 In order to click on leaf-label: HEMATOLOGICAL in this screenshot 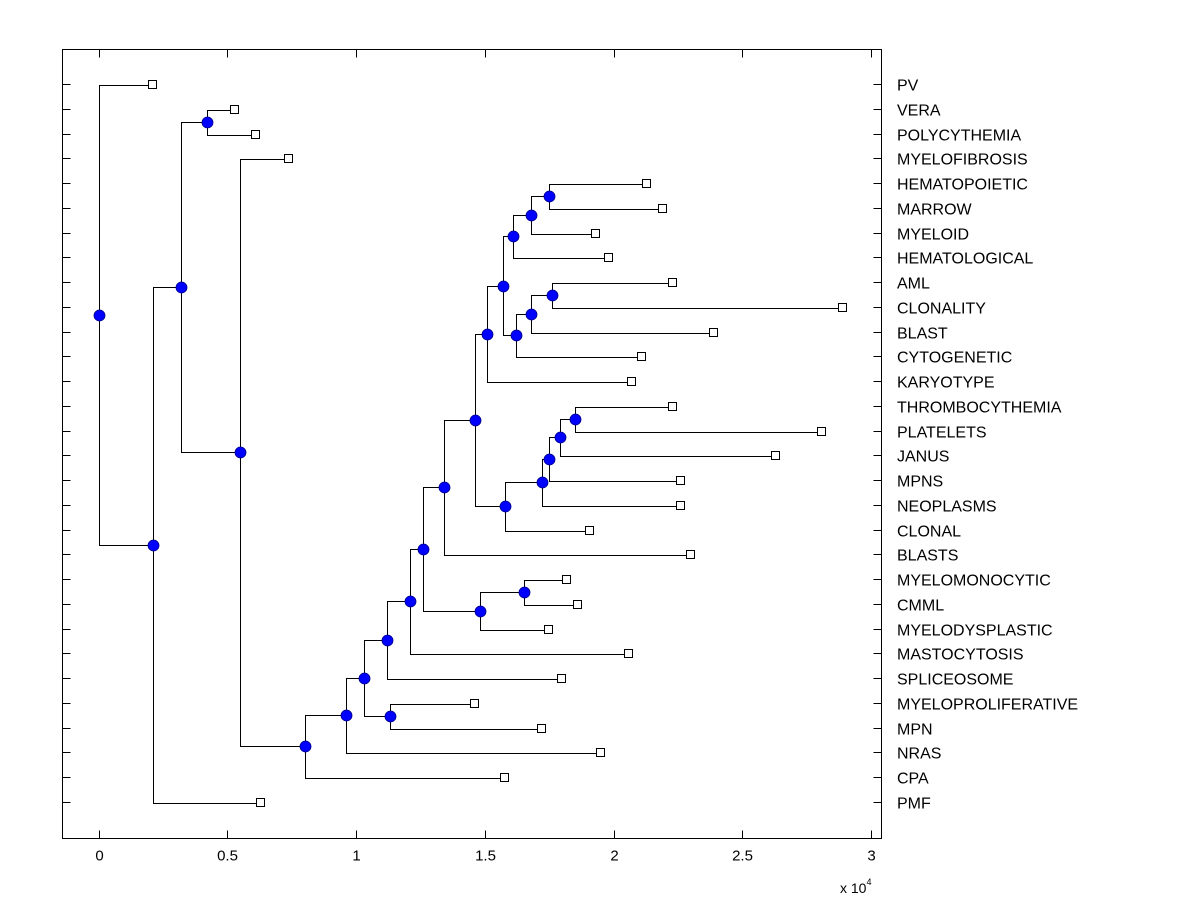, I will do `click(965, 259)`.